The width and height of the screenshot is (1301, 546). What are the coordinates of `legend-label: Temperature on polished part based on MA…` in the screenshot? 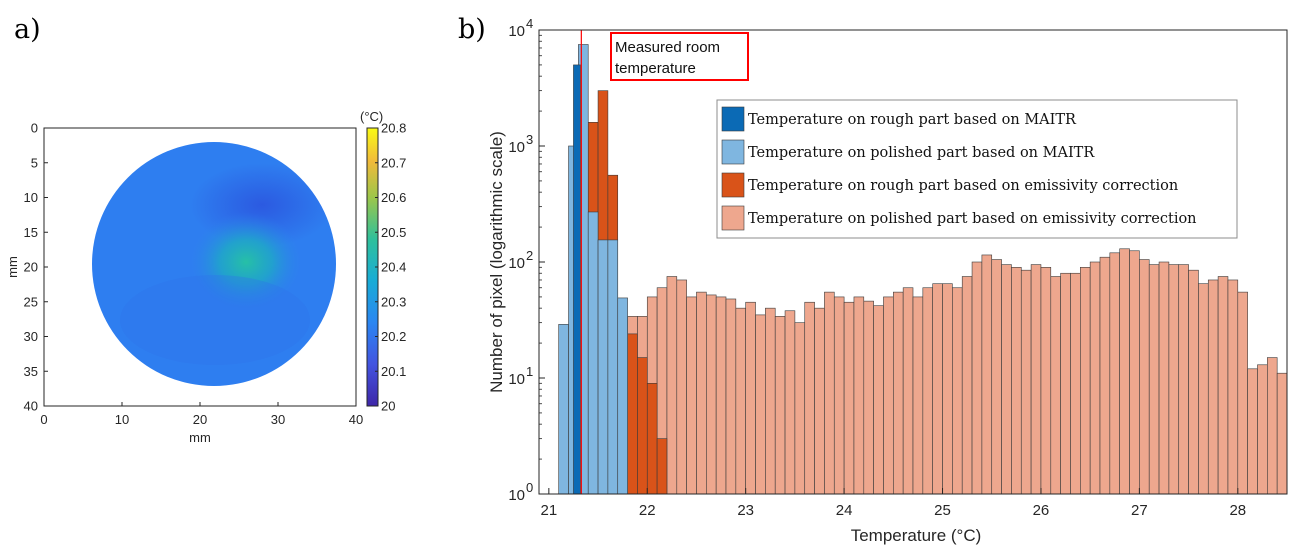 It's located at (921, 153).